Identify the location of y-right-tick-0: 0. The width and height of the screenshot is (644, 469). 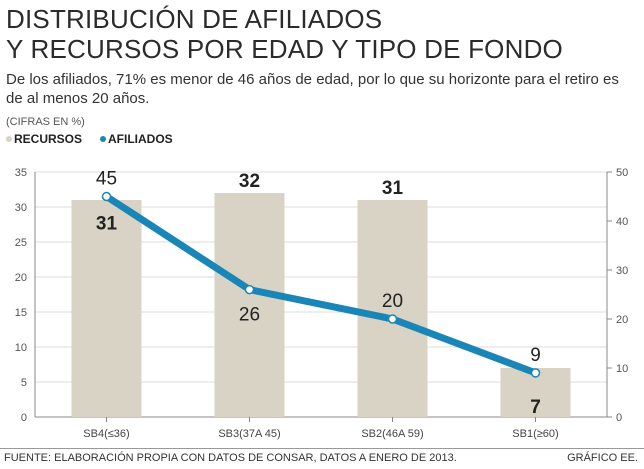
(619, 418).